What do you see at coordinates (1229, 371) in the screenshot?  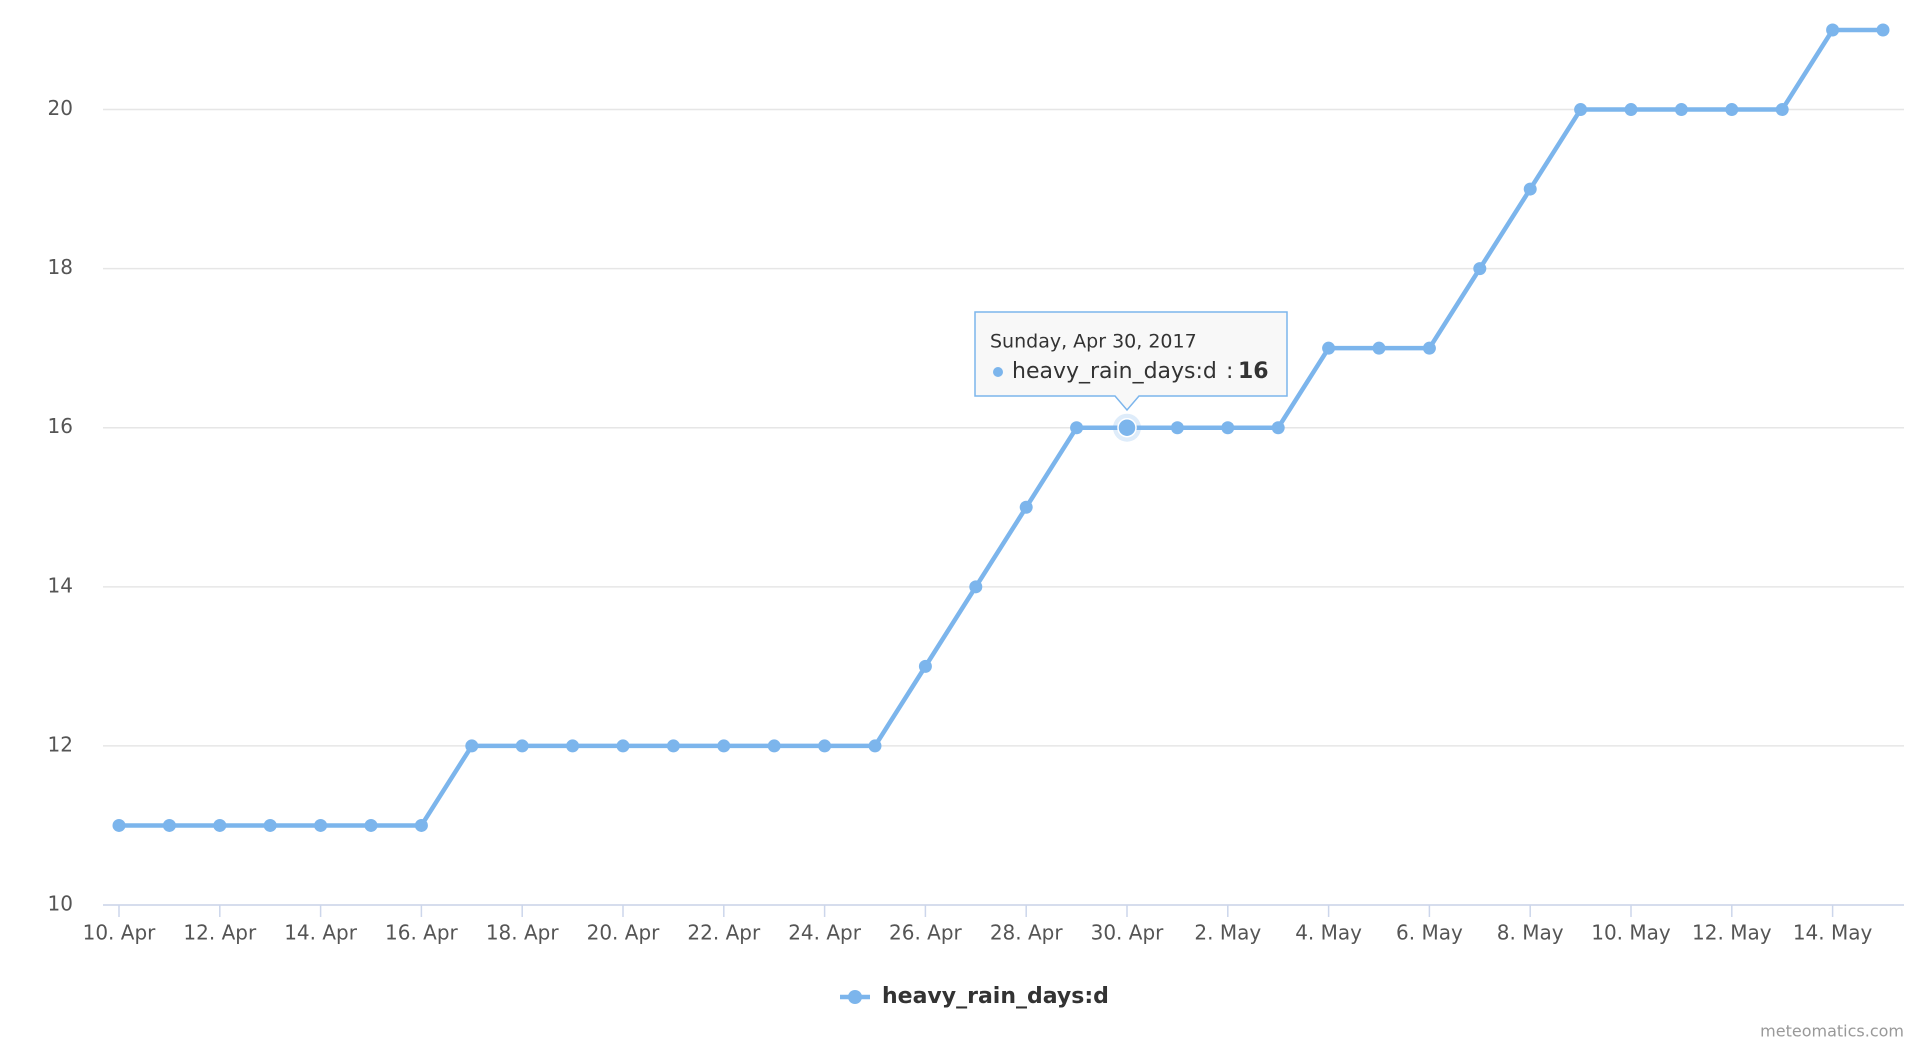 I see `tooltip-sep: :` at bounding box center [1229, 371].